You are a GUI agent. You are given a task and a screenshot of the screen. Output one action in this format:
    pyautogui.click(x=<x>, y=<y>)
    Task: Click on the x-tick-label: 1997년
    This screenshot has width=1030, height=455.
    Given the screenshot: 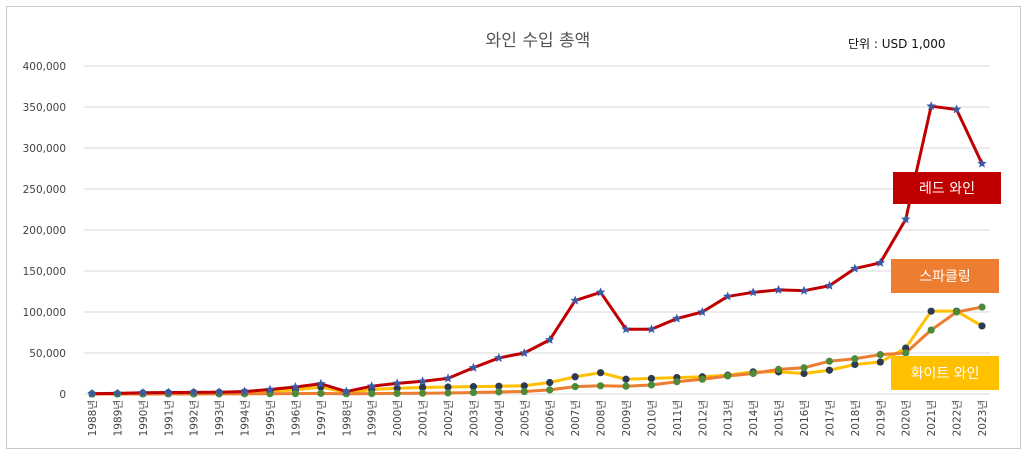 What is the action you would take?
    pyautogui.click(x=322, y=418)
    